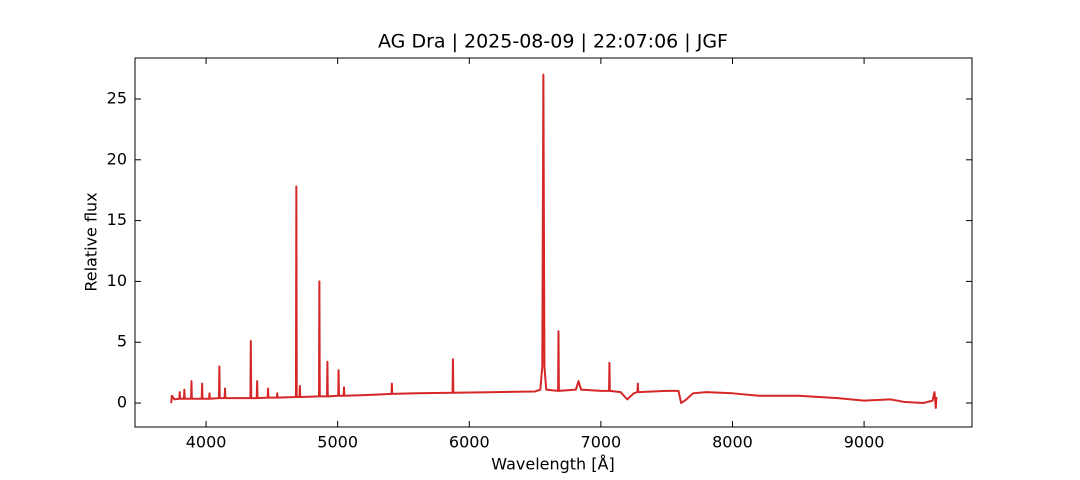  What do you see at coordinates (553, 42) in the screenshot?
I see `chart-title: AG Dra | 2025-08-09 | 22:07:06 | JGF` at bounding box center [553, 42].